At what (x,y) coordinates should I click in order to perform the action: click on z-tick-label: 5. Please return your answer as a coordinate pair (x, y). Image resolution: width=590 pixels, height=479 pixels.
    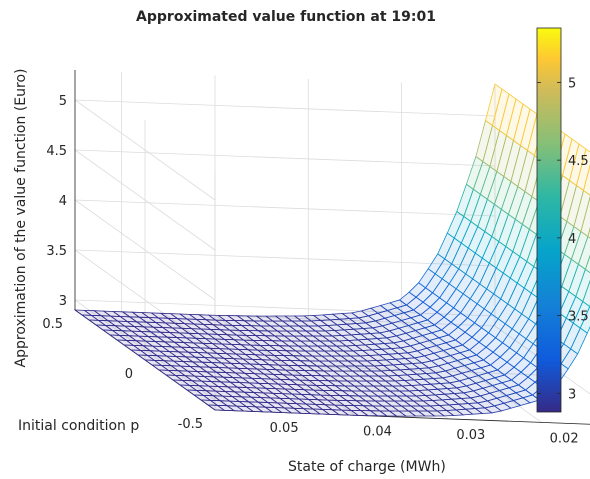
    Looking at the image, I should click on (63, 101).